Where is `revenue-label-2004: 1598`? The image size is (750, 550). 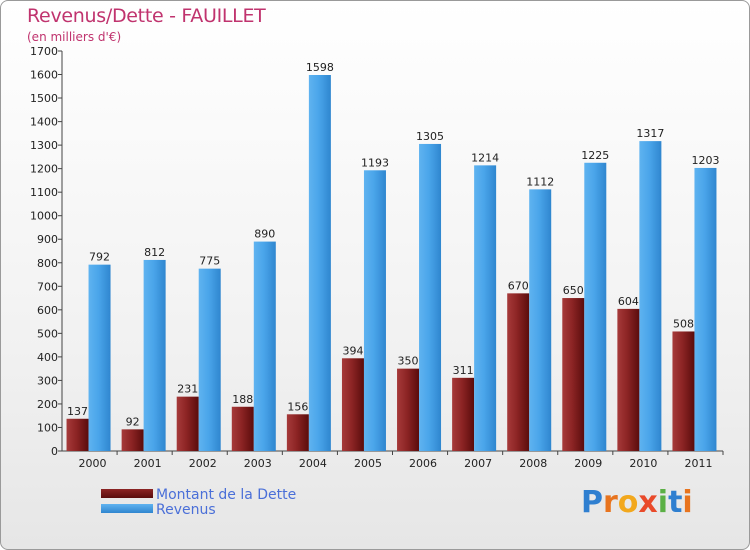
revenue-label-2004: 1598 is located at coordinates (320, 67).